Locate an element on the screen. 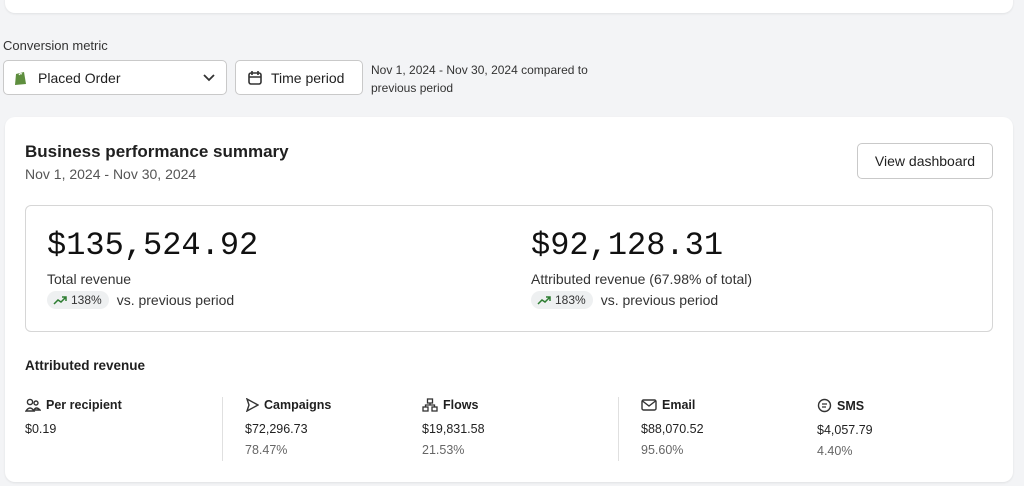 The width and height of the screenshot is (1024, 486). stat-value: $72,296.73 is located at coordinates (276, 429).